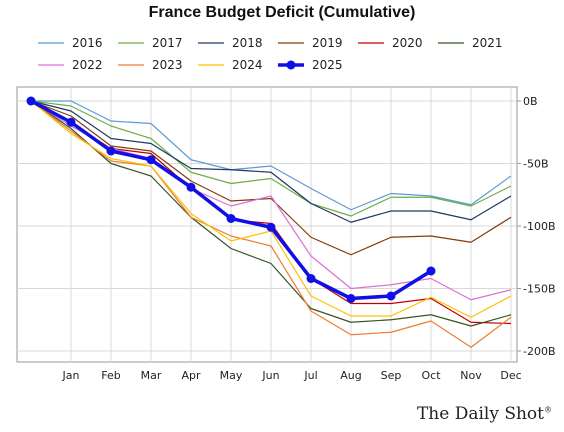 The width and height of the screenshot is (564, 432). What do you see at coordinates (487, 43) in the screenshot?
I see `legend-label-2021: 2021` at bounding box center [487, 43].